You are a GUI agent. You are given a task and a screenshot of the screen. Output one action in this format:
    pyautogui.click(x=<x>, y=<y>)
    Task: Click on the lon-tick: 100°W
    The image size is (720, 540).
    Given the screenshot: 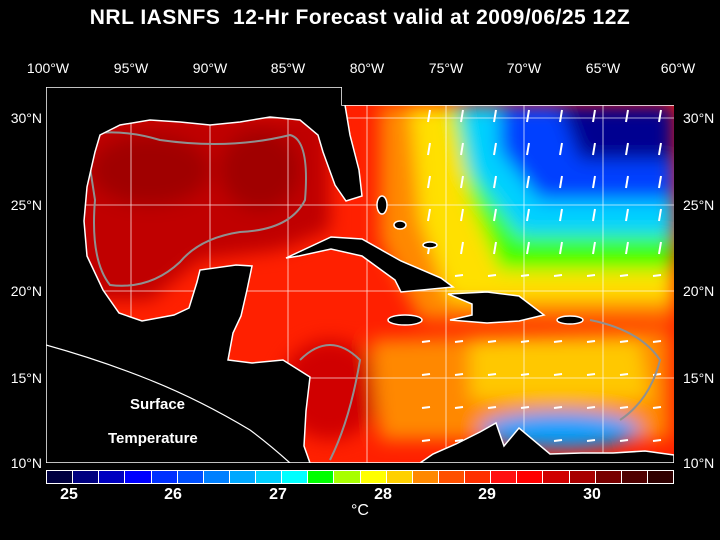 What is the action you would take?
    pyautogui.click(x=48, y=68)
    